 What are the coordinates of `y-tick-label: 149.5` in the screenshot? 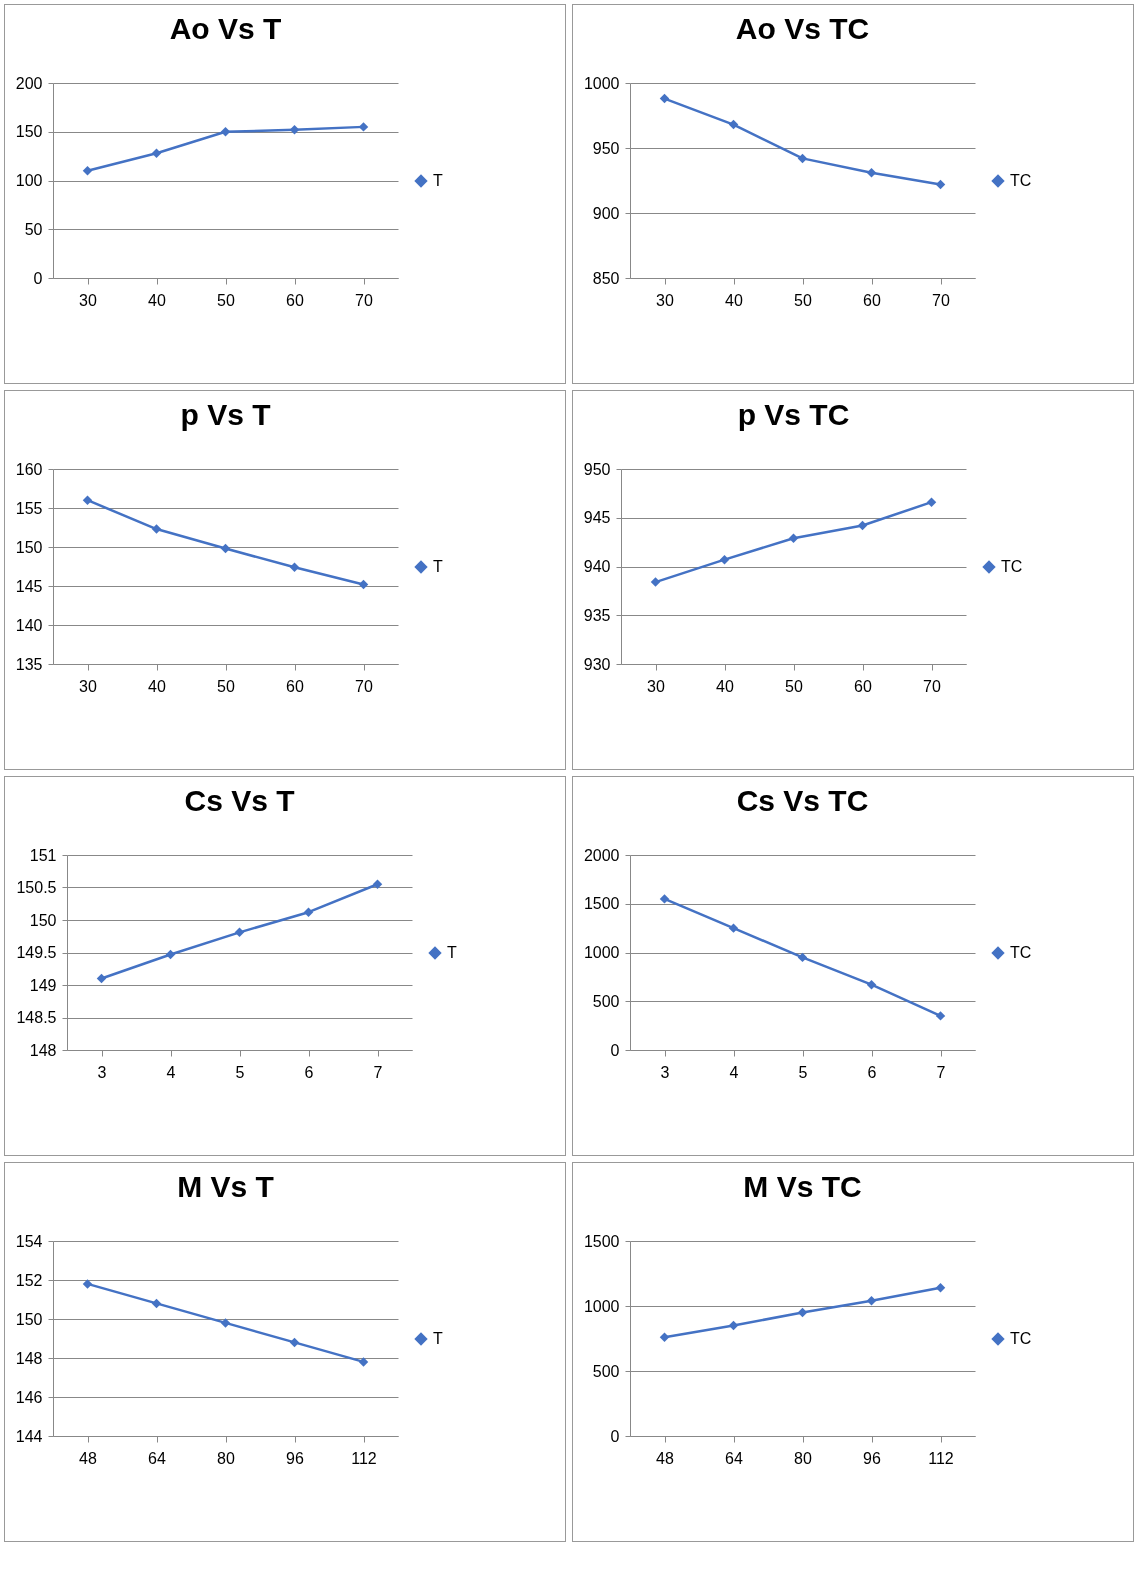 It's located at (36, 952).